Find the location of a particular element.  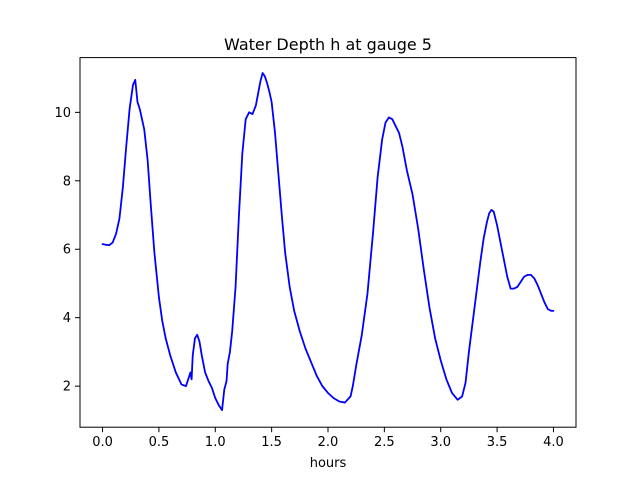

y-tick-label: 2 is located at coordinates (67, 387).